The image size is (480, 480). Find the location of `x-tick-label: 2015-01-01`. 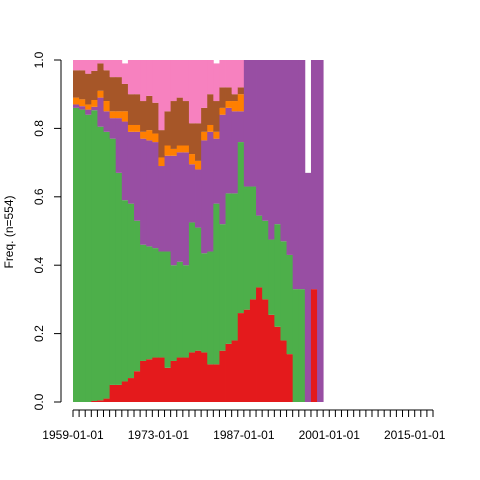

x-tick-label: 2015-01-01 is located at coordinates (415, 435).